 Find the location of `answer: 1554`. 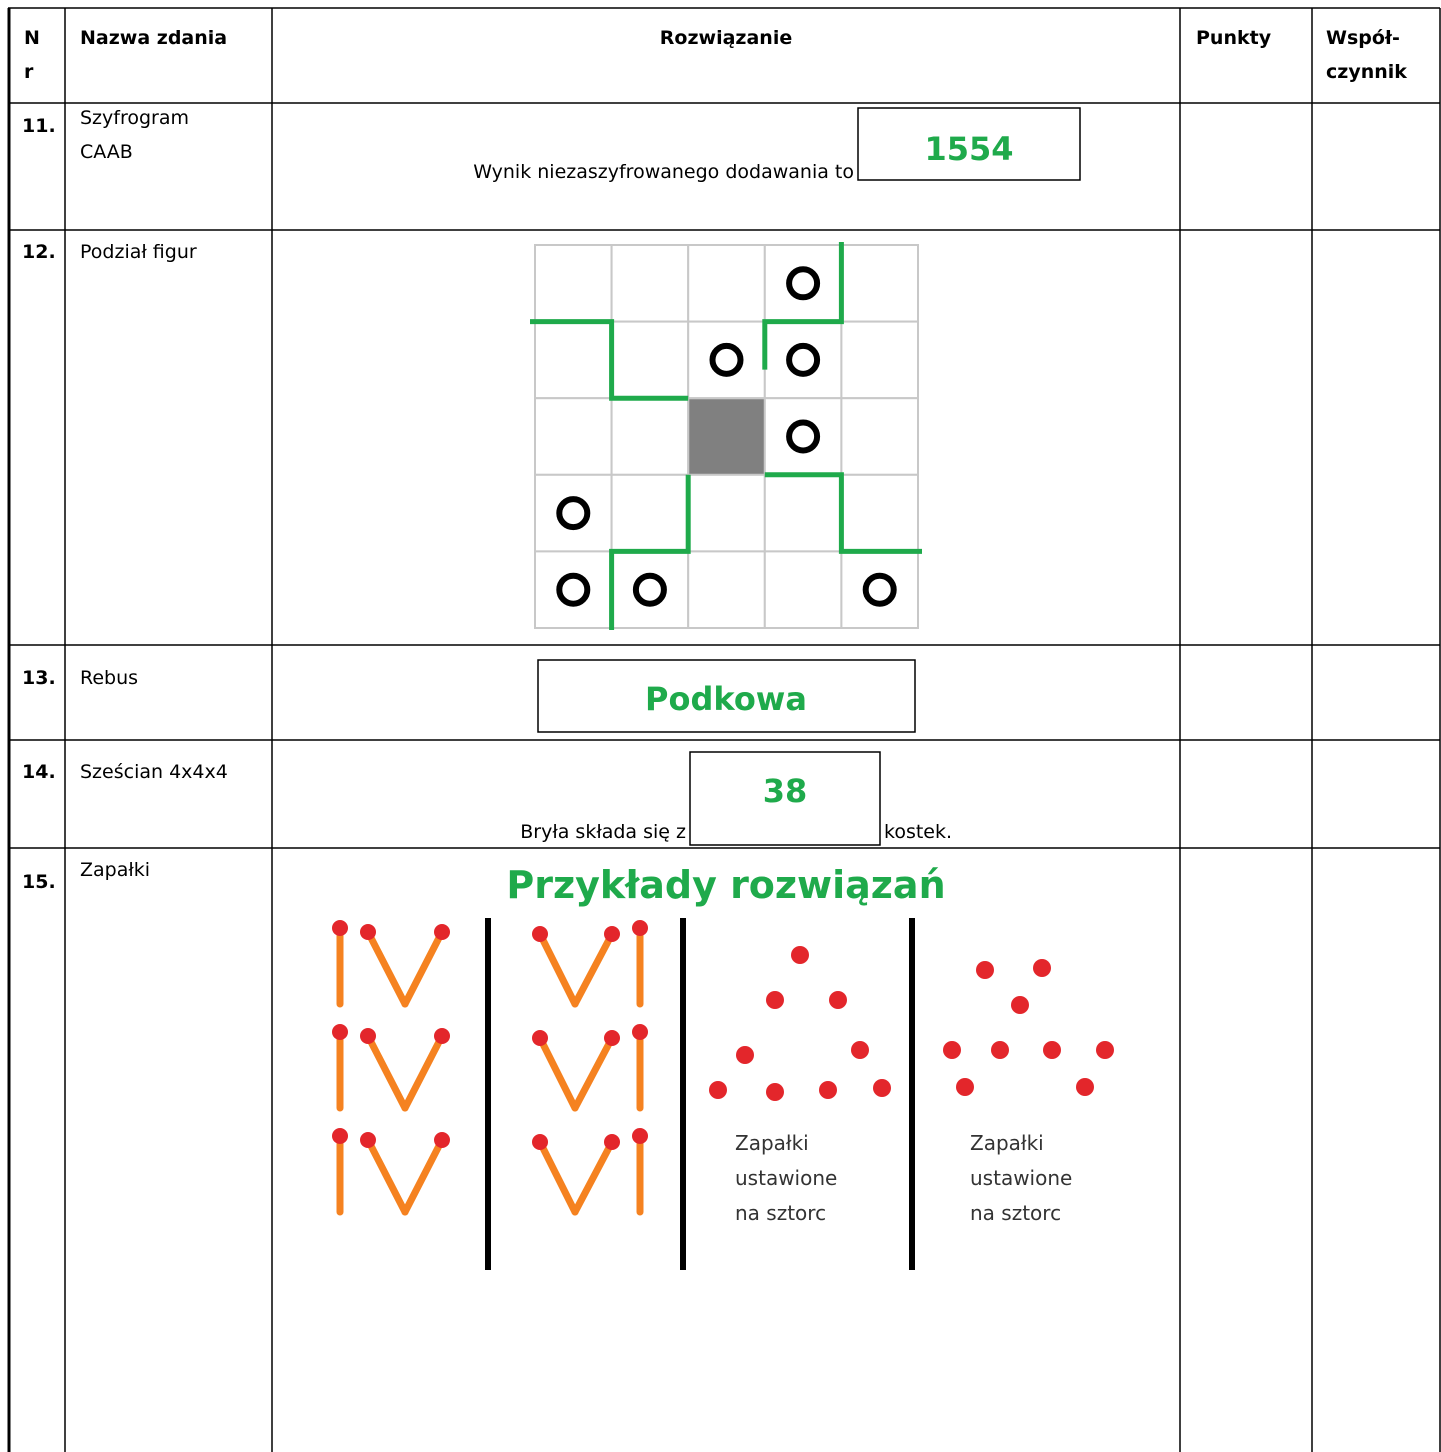

answer: 1554 is located at coordinates (968, 149).